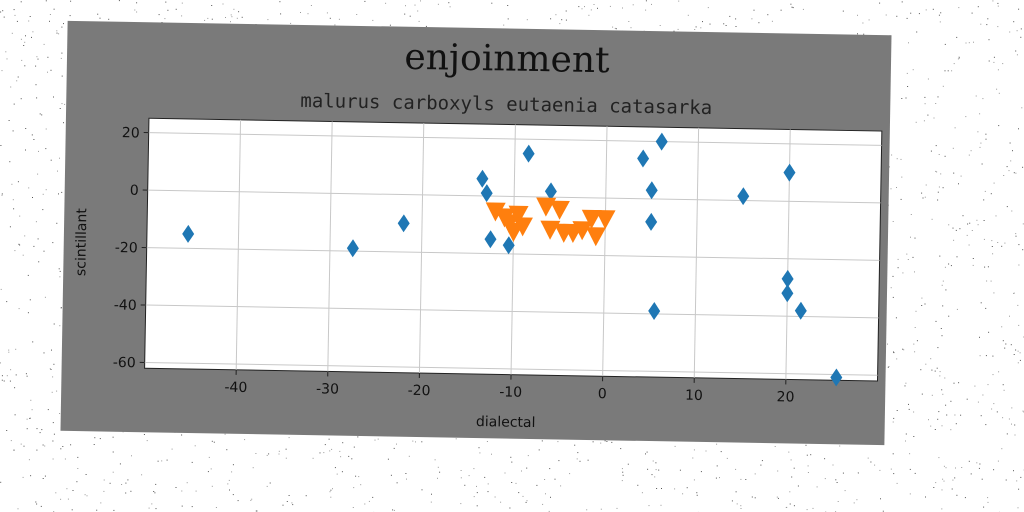  Describe the element at coordinates (643, 158) in the screenshot. I see `data-point-diamond` at that location.